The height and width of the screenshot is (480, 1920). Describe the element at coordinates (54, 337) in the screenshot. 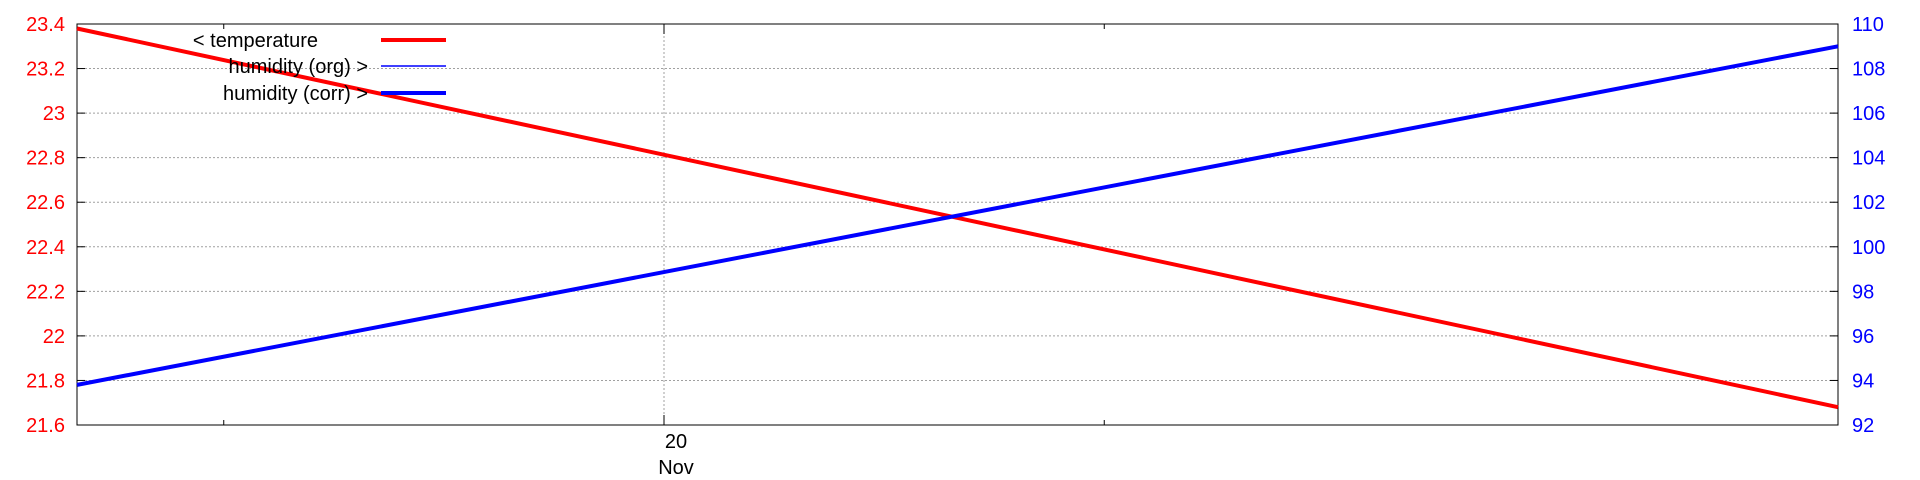

I see `y-left-tick-label: 22` at that location.